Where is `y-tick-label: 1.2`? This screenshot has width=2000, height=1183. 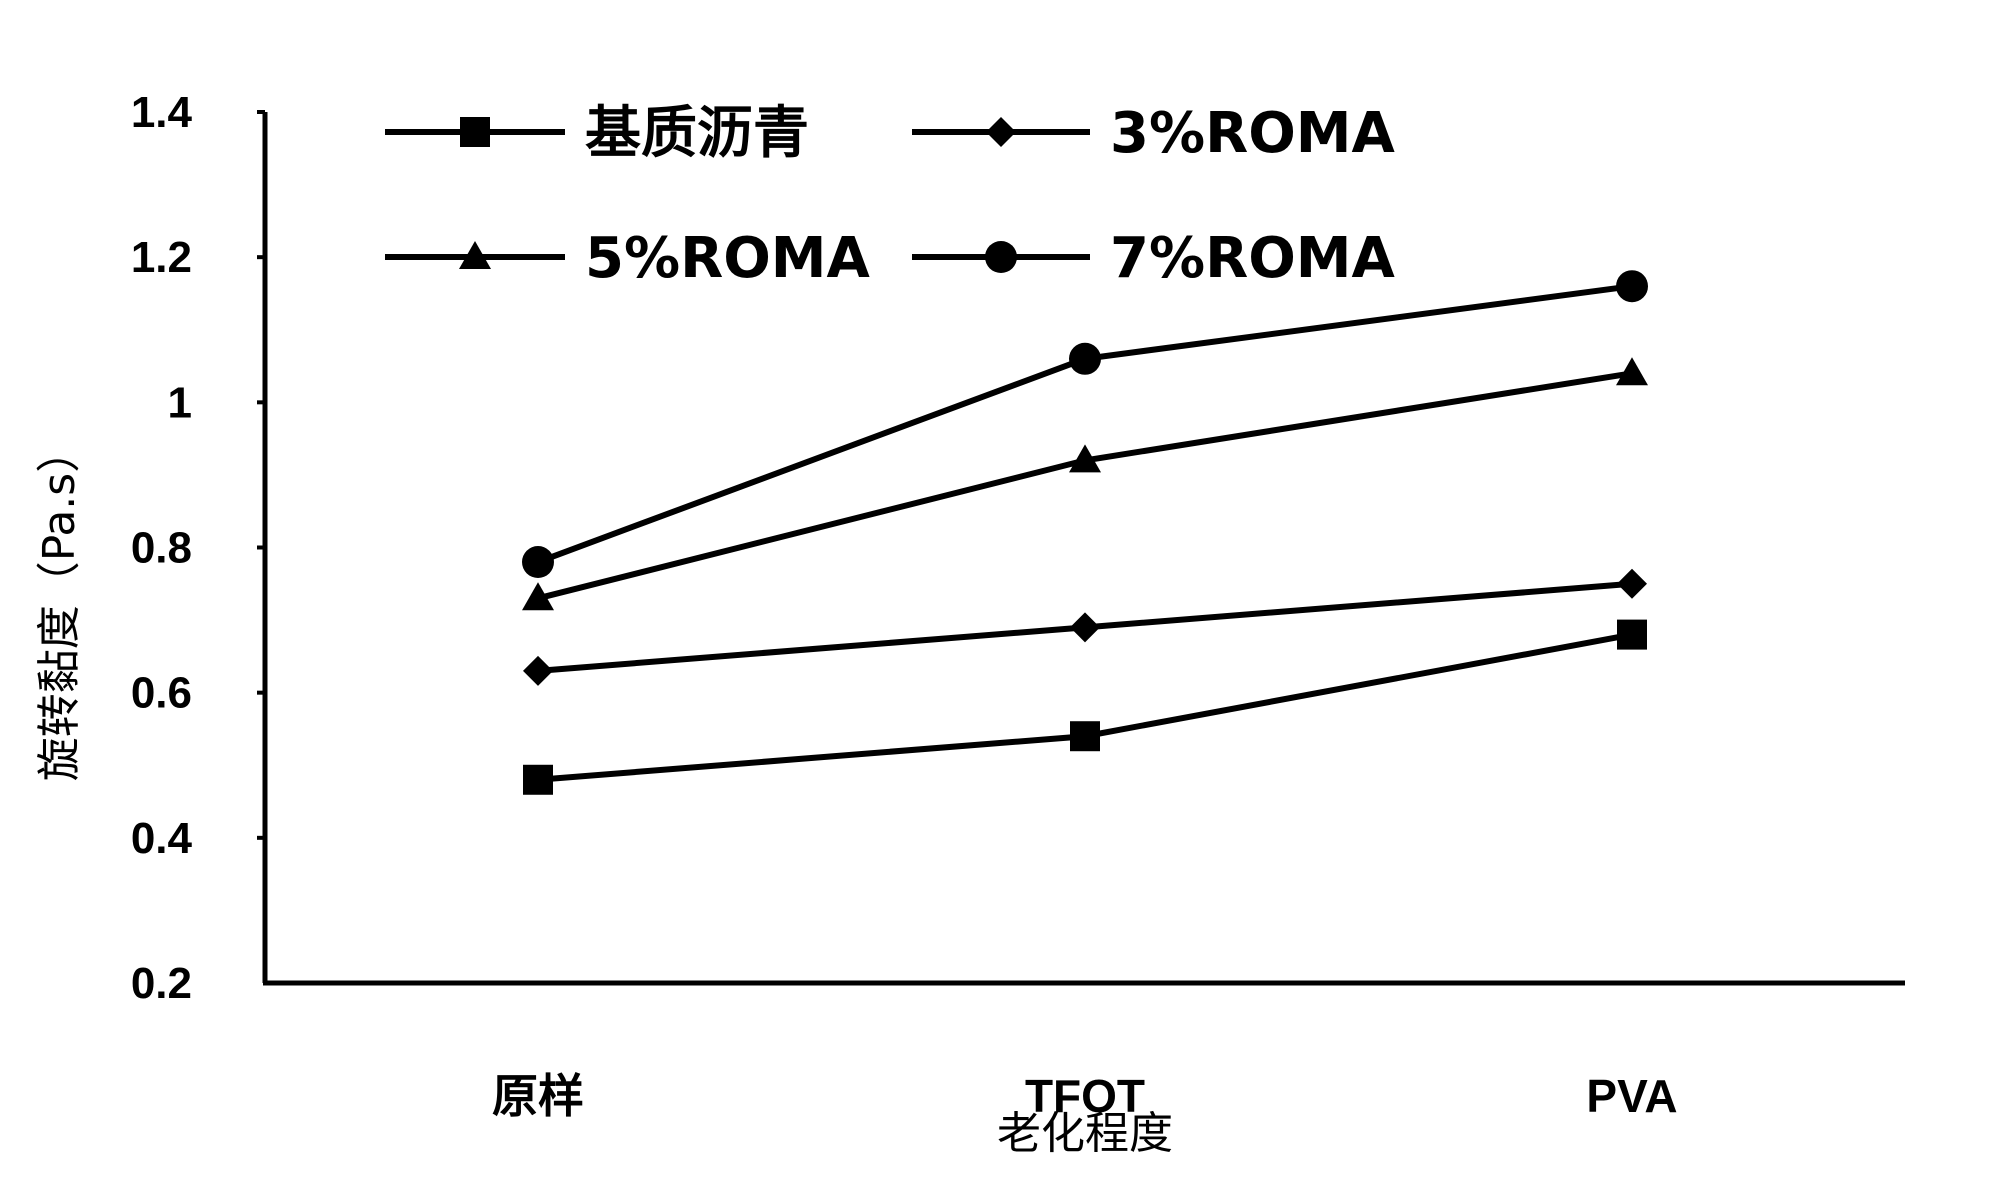 y-tick-label: 1.2 is located at coordinates (161, 257).